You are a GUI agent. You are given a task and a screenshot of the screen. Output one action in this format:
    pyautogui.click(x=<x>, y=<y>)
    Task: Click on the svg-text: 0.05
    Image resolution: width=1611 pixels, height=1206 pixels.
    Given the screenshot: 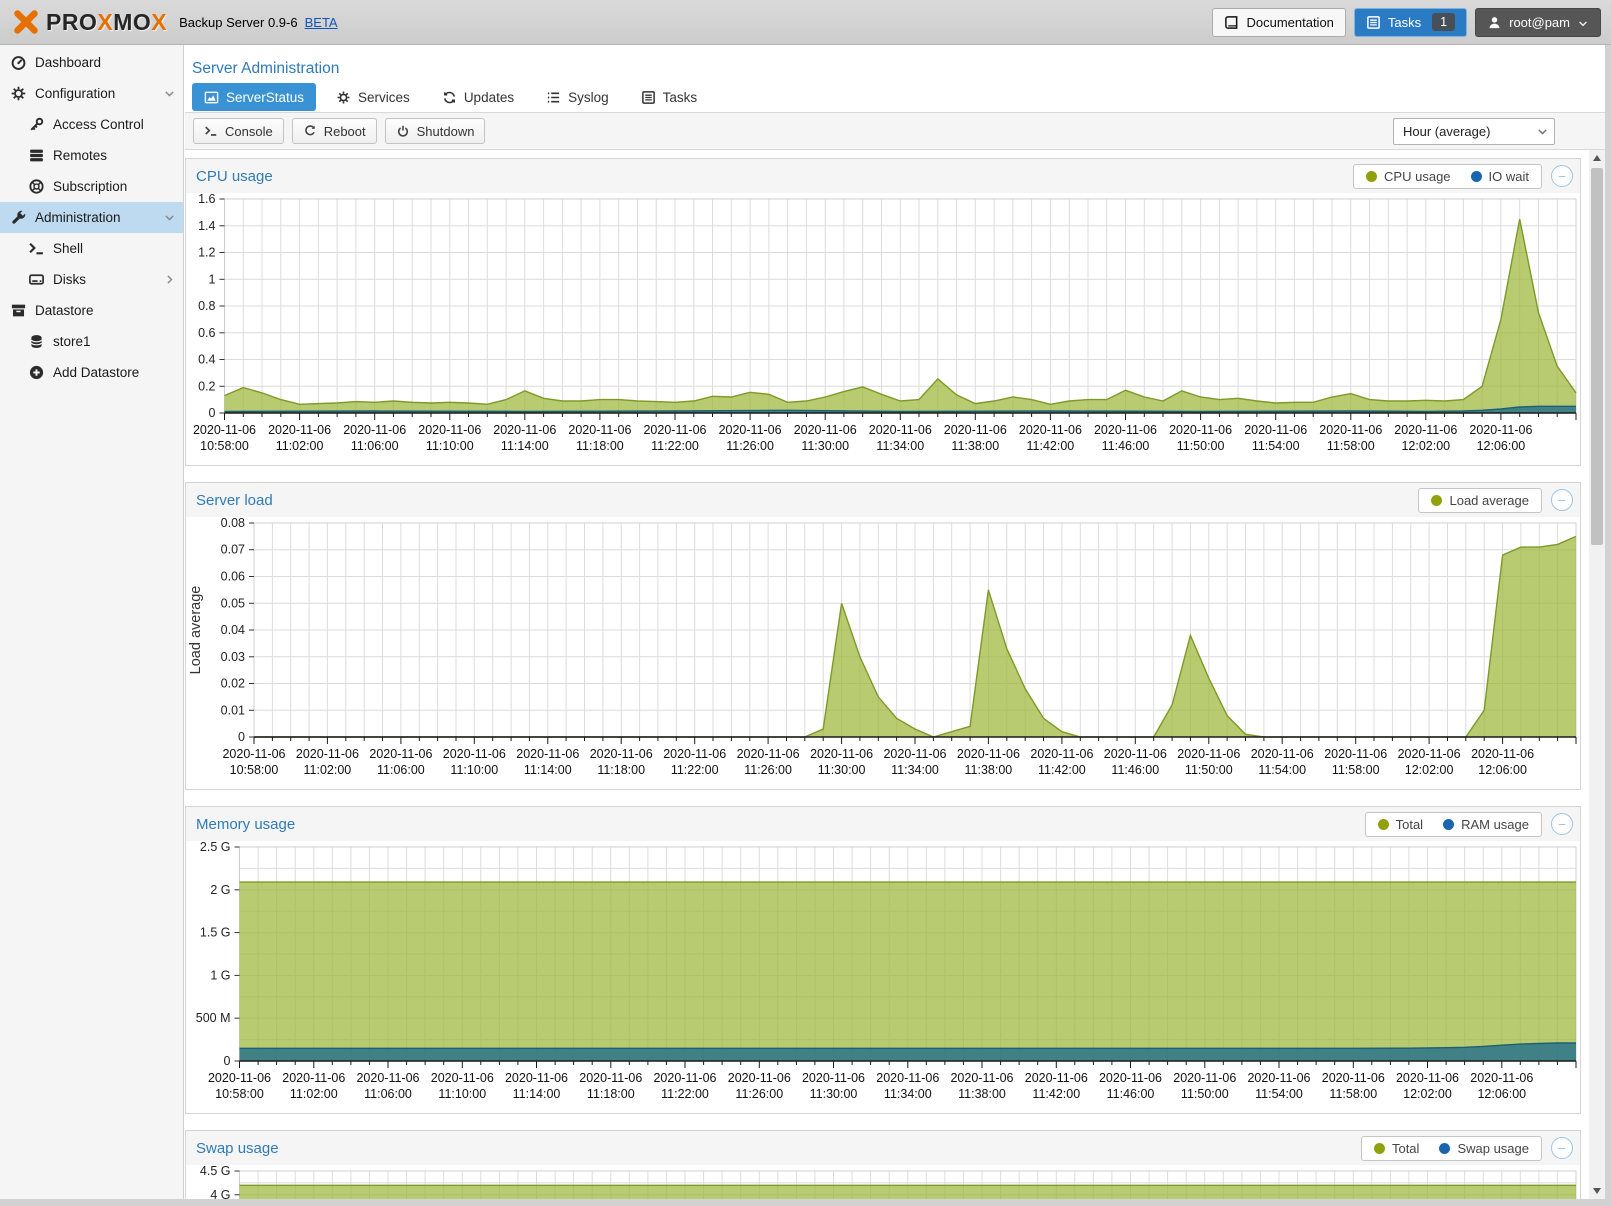 What is the action you would take?
    pyautogui.click(x=233, y=603)
    